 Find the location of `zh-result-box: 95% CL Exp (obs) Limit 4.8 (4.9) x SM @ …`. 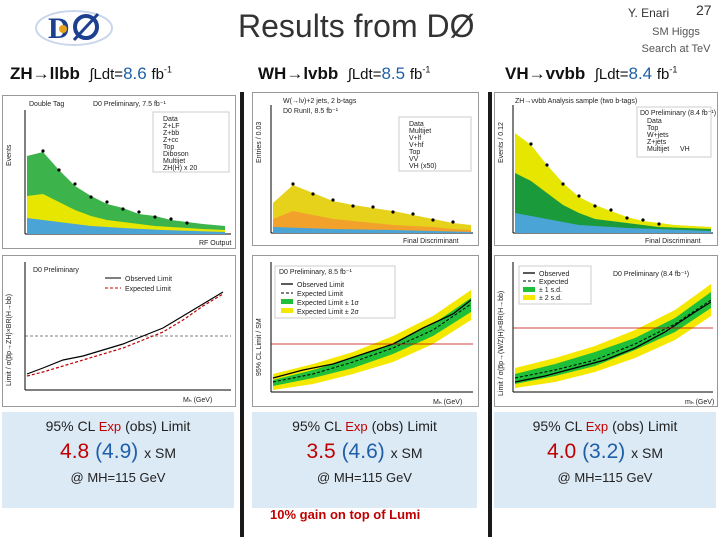

zh-result-box: 95% CL Exp (obs) Limit 4.8 (4.9) x SM @ … is located at coordinates (118, 460).